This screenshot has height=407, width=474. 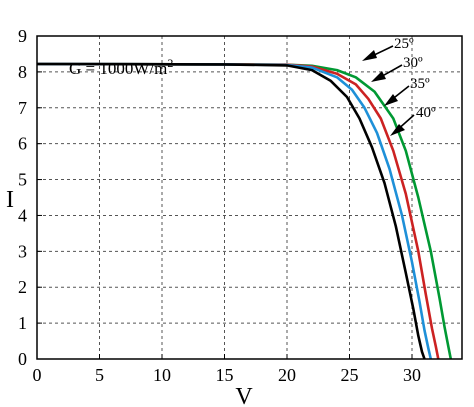 I want to click on temp-label-40: 40º, so click(x=426, y=113).